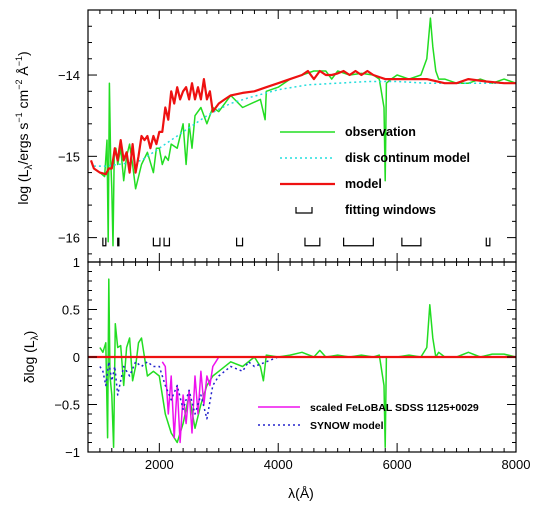 This screenshot has height=506, width=536. I want to click on y-tick-label: 1, so click(76, 262).